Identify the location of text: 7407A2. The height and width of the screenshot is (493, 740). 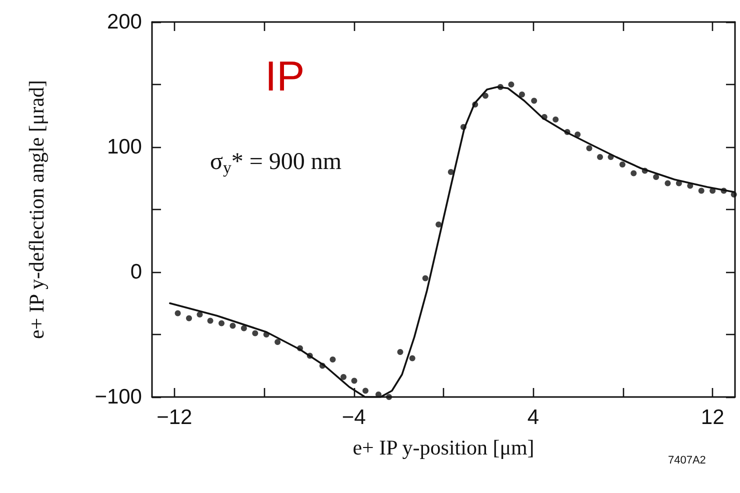
(687, 460).